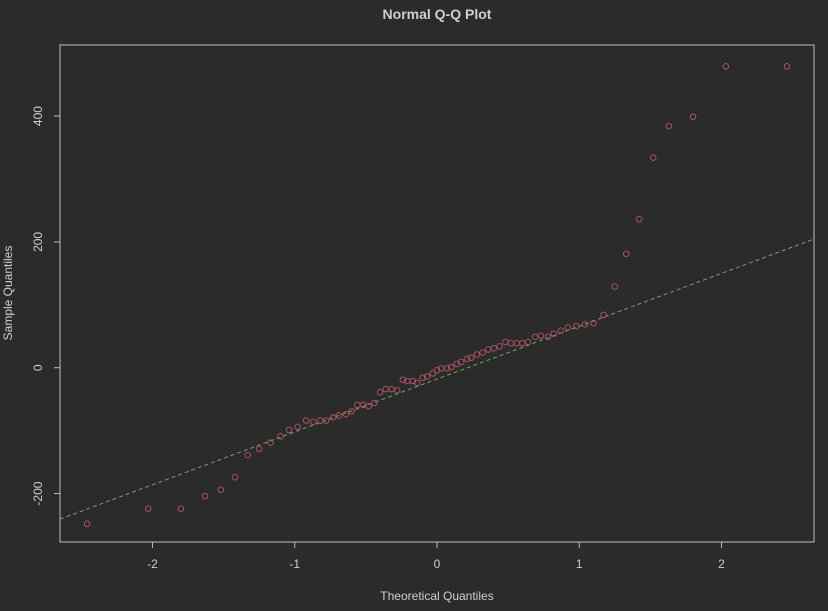 The height and width of the screenshot is (611, 828). Describe the element at coordinates (436, 556) in the screenshot. I see `x-axis: -2 -1 0 1 2` at that location.